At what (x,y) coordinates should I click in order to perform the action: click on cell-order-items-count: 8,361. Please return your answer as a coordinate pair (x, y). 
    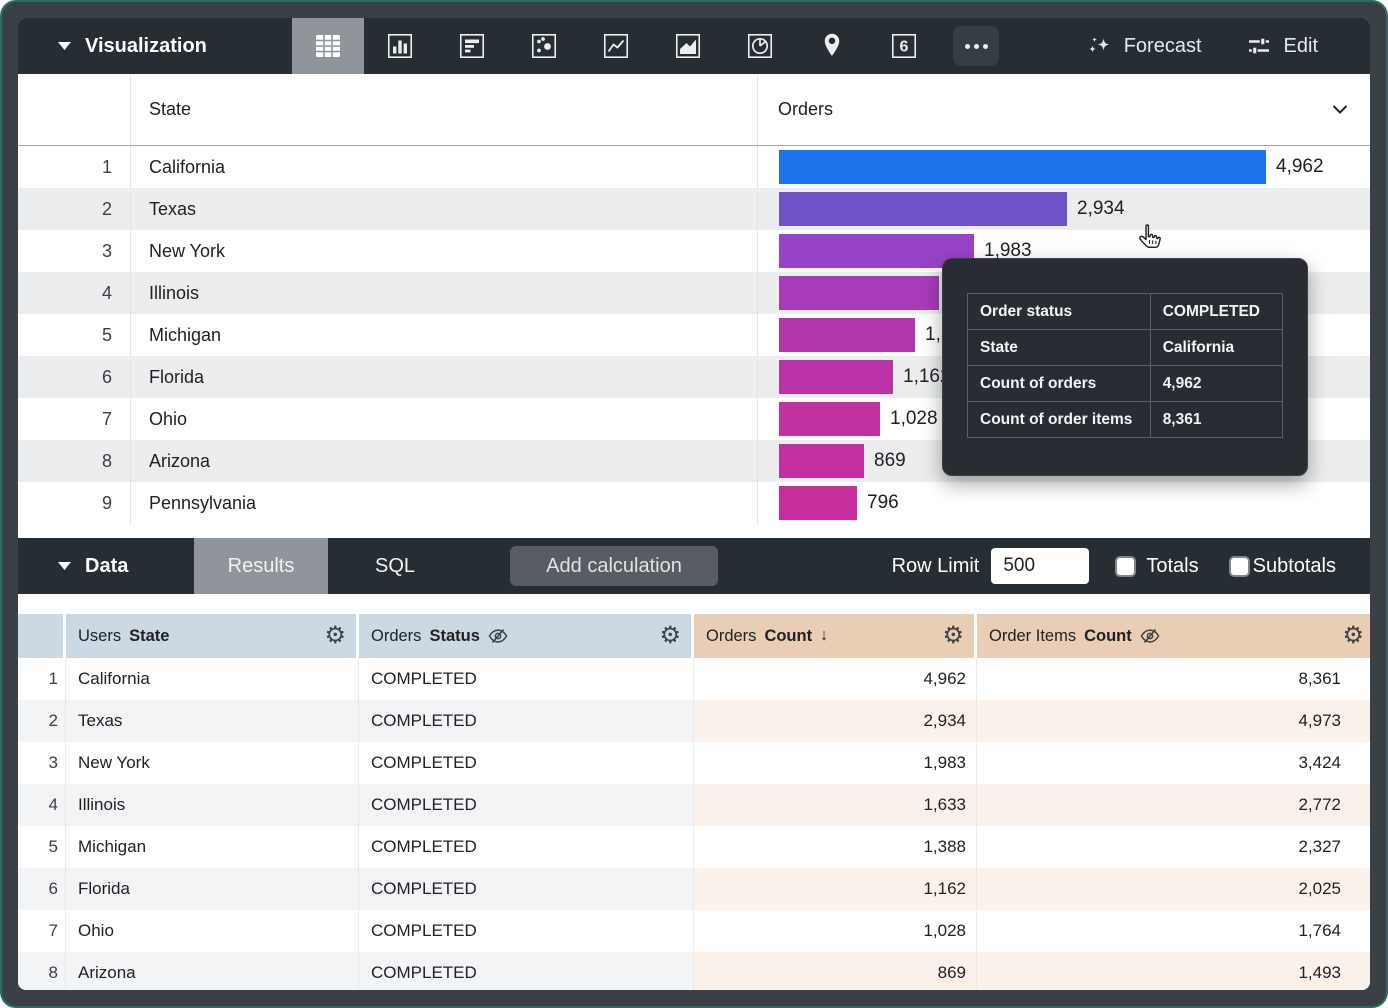
    Looking at the image, I should click on (1173, 679).